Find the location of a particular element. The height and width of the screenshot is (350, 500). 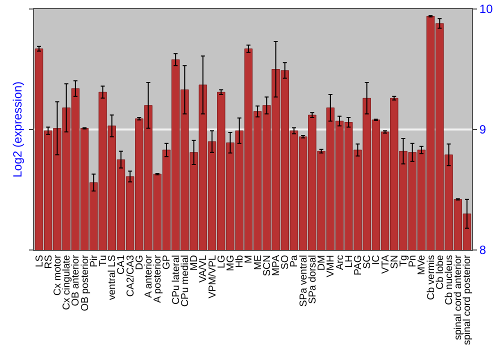

x-tick-label: Cx cingulate is located at coordinates (67, 282).